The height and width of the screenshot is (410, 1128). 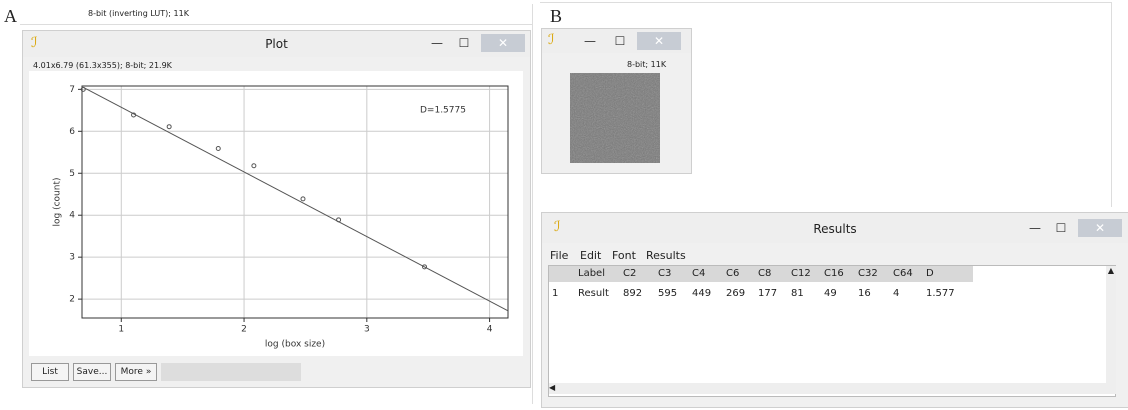 What do you see at coordinates (940, 293) in the screenshot?
I see `table-cell: 1.577` at bounding box center [940, 293].